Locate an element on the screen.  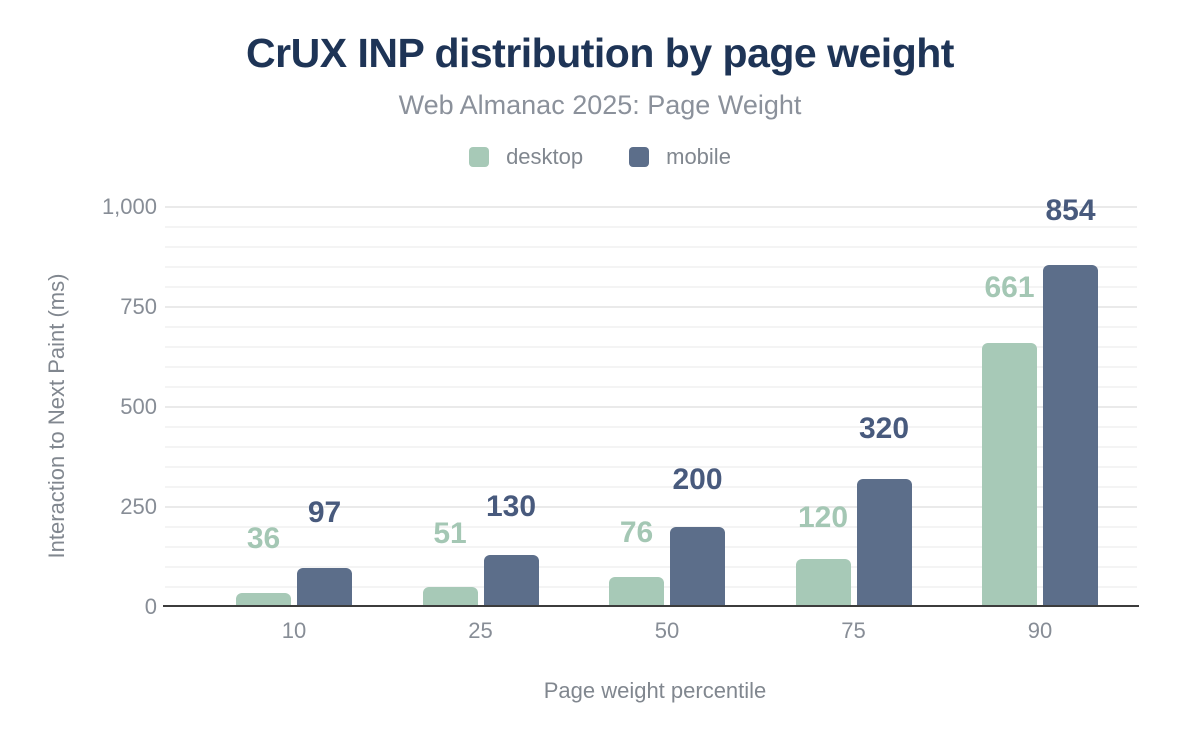
x-tick-label: 90 is located at coordinates (1040, 630).